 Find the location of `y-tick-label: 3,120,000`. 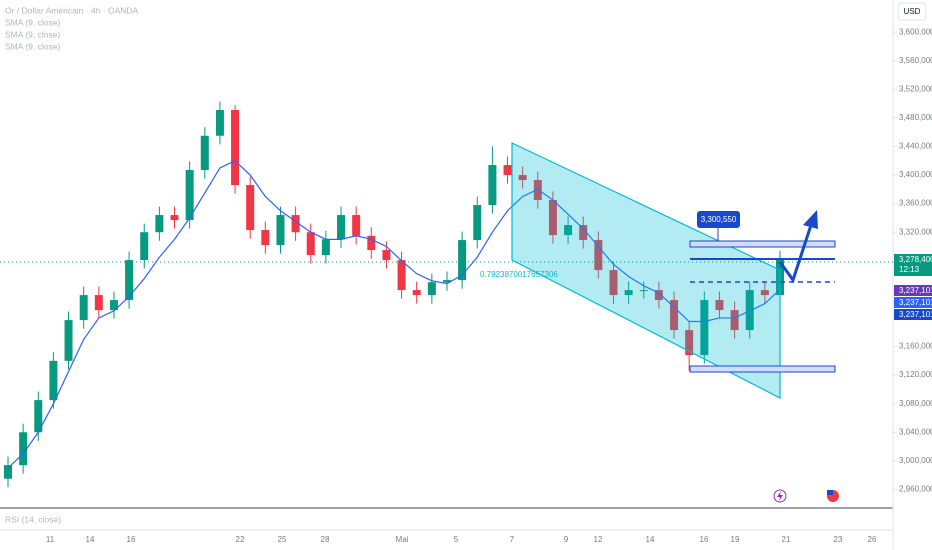

y-tick-label: 3,120,000 is located at coordinates (915, 374).